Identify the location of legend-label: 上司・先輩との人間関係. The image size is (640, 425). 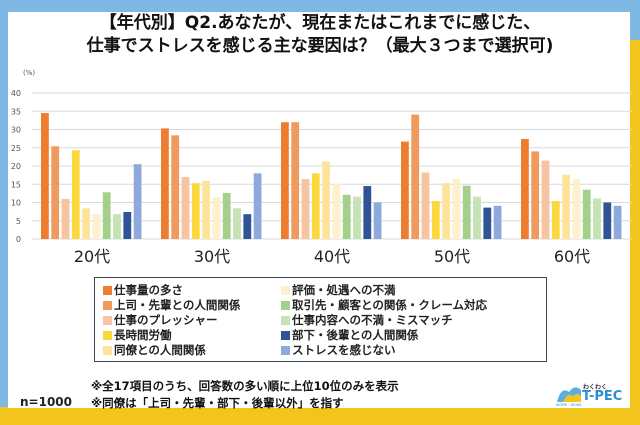
(177, 305).